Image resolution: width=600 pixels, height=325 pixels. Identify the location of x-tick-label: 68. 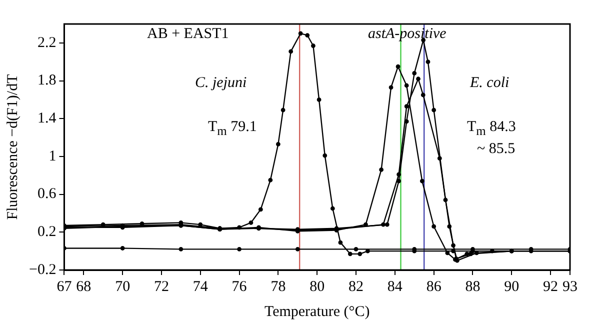
(84, 286).